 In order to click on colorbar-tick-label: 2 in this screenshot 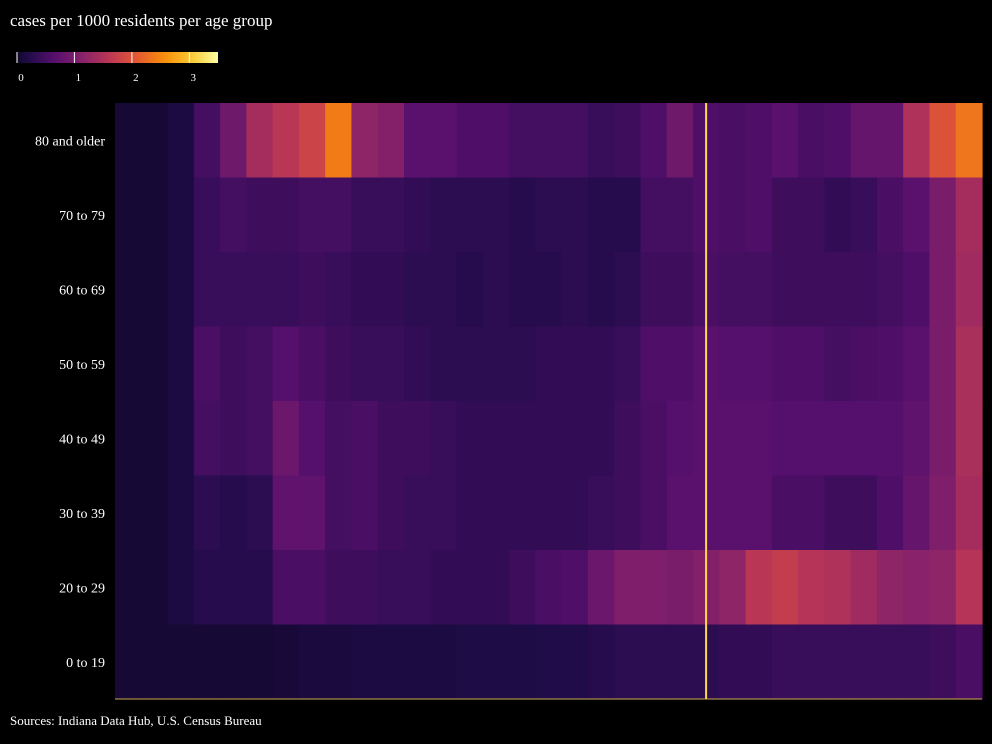, I will do `click(136, 78)`.